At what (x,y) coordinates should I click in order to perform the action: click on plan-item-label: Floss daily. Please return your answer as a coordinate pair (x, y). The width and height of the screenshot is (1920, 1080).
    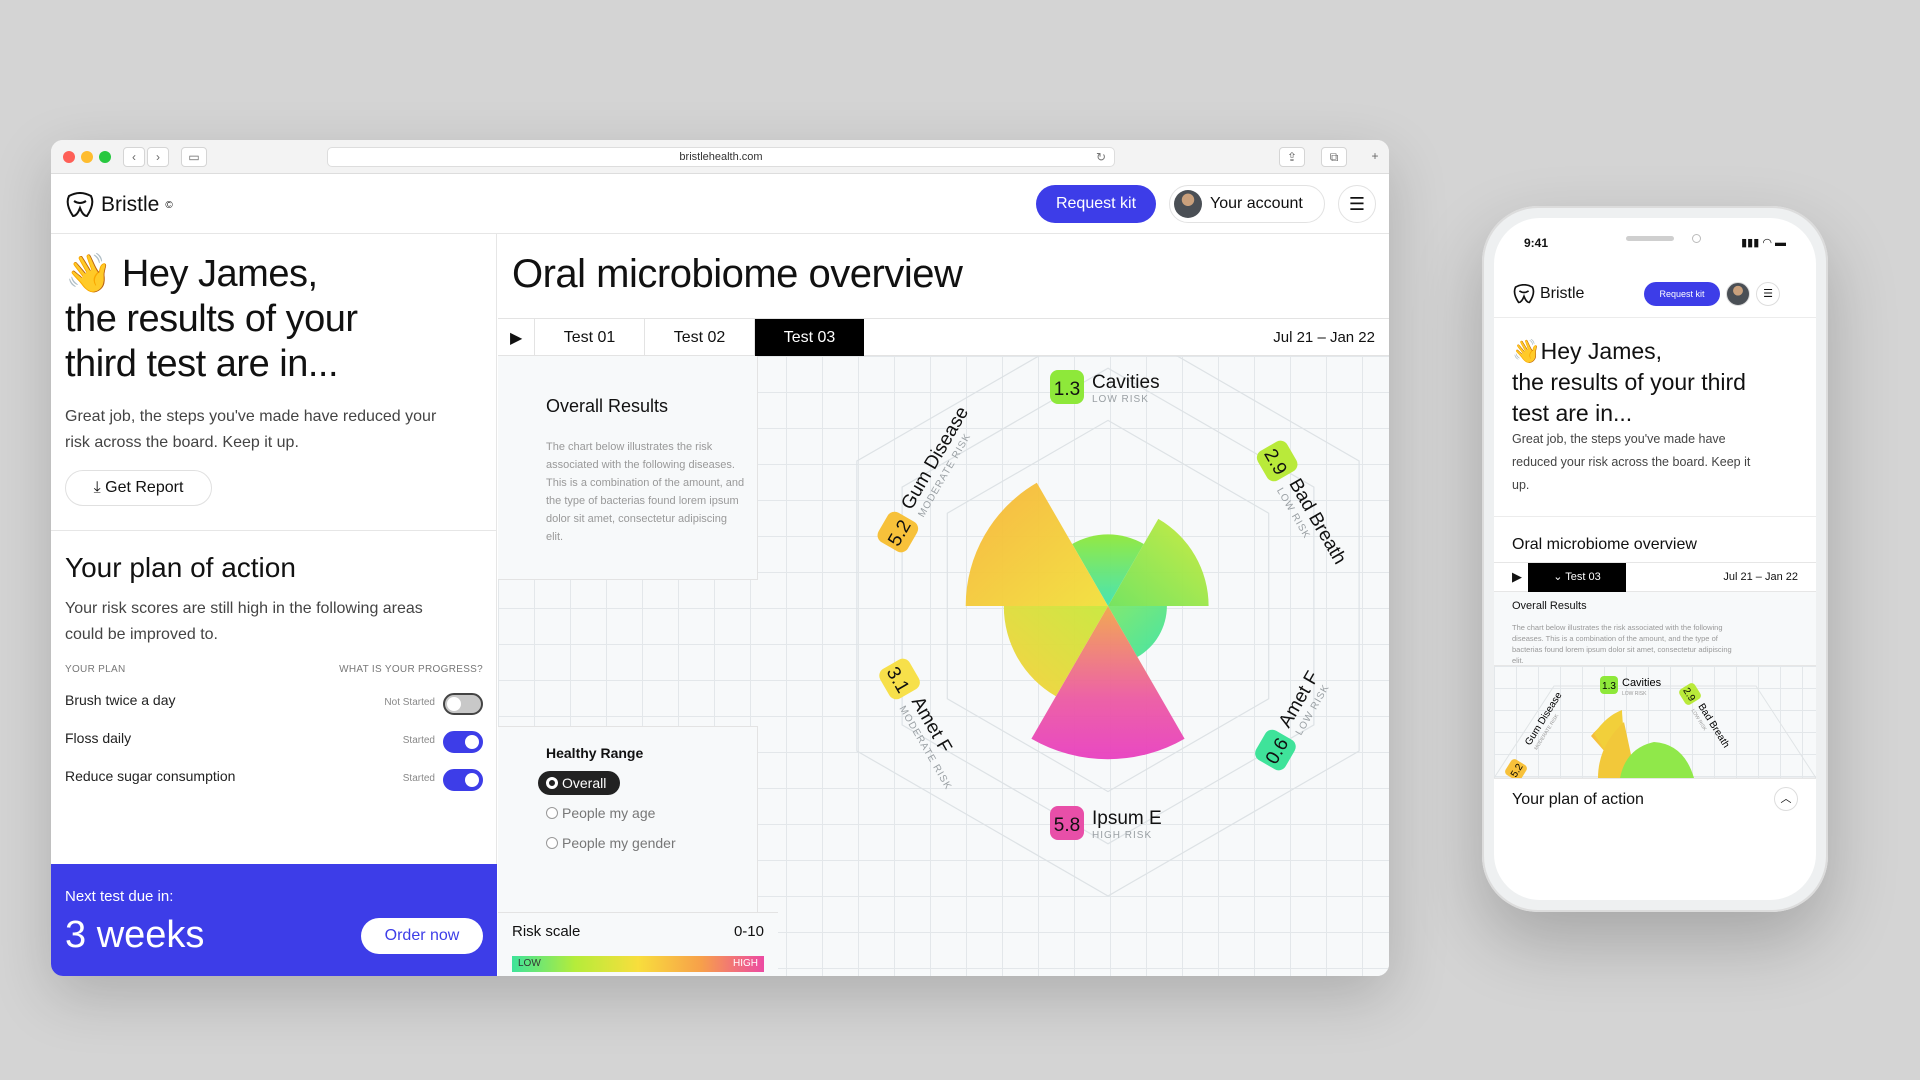
    Looking at the image, I should click on (98, 738).